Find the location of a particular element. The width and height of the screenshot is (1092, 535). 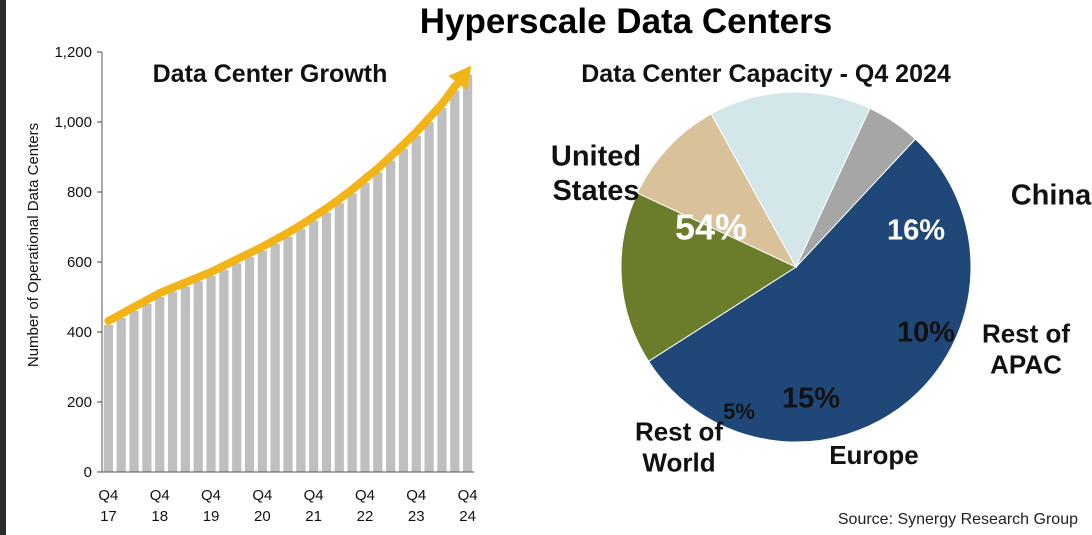

pie-percent-label: 54% is located at coordinates (711, 227).